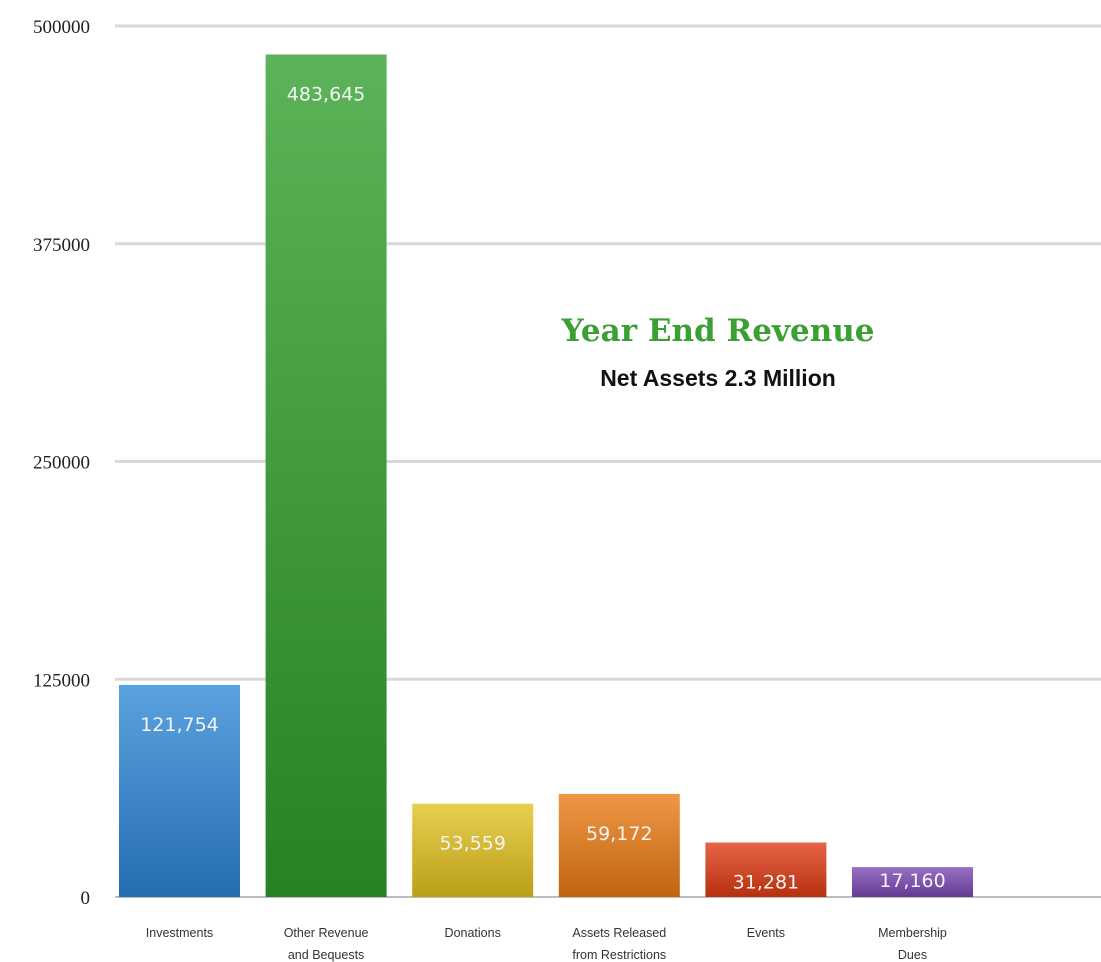 The height and width of the screenshot is (962, 1101). I want to click on y-tick-label: 250000, so click(61, 463).